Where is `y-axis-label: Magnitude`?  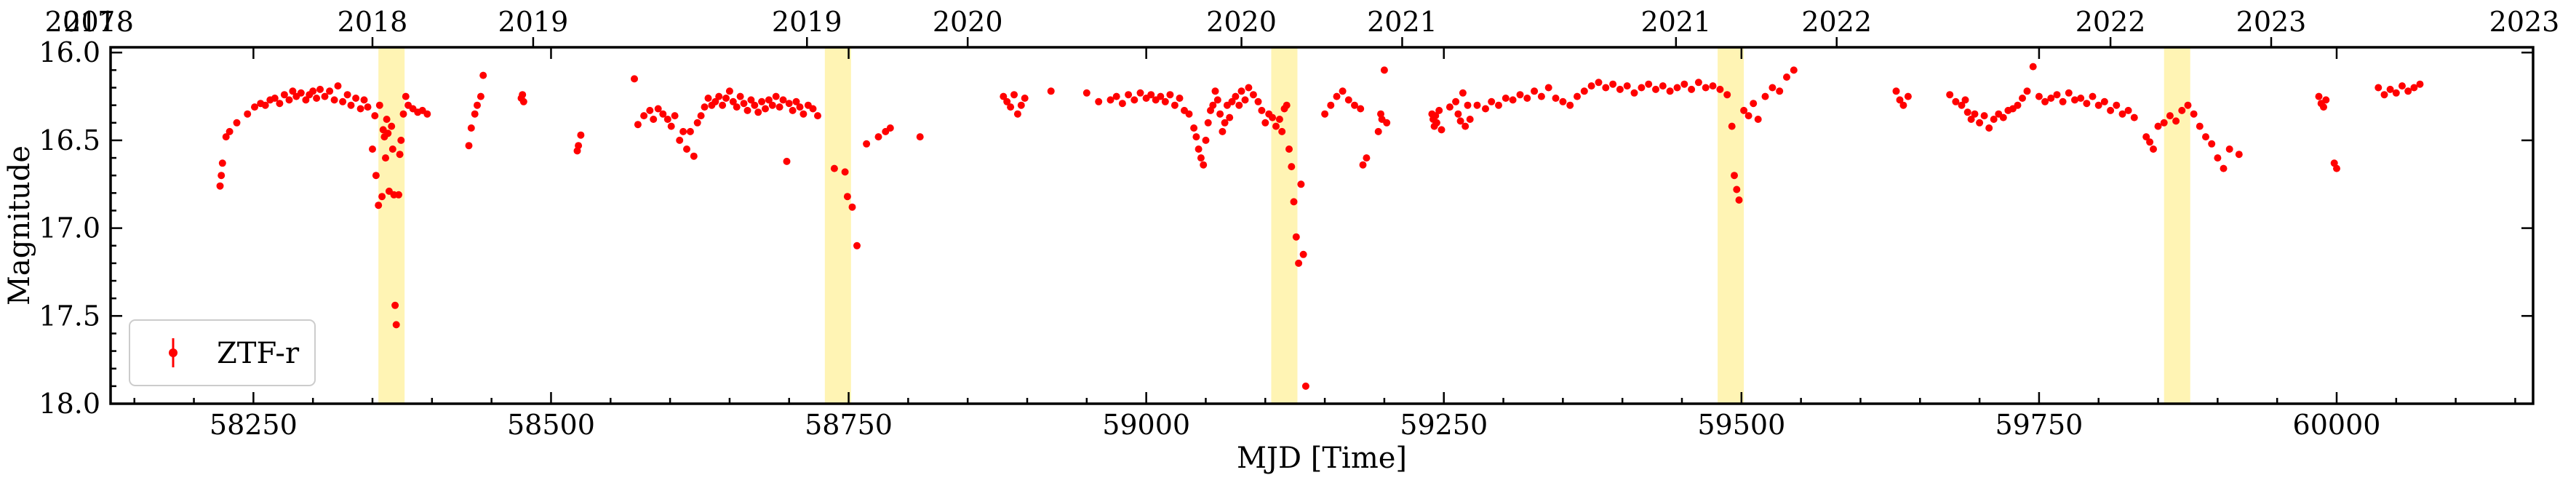
y-axis-label: Magnitude is located at coordinates (19, 225).